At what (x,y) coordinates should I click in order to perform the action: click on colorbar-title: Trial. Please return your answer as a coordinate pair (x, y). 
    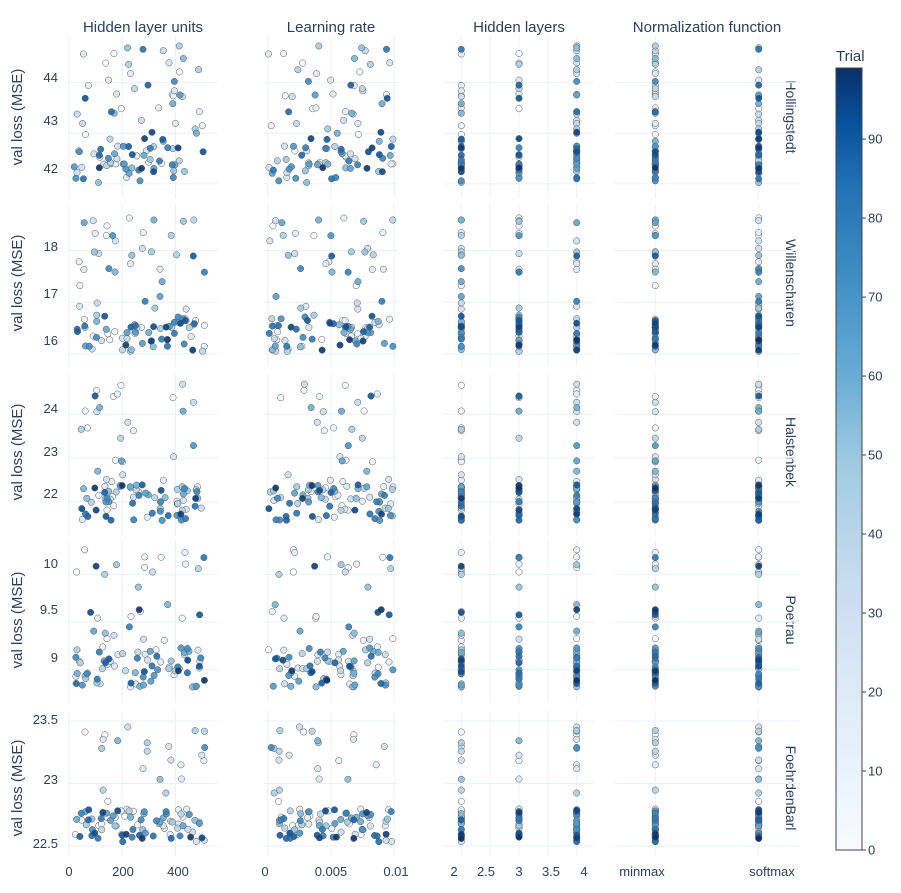
    Looking at the image, I should click on (850, 56).